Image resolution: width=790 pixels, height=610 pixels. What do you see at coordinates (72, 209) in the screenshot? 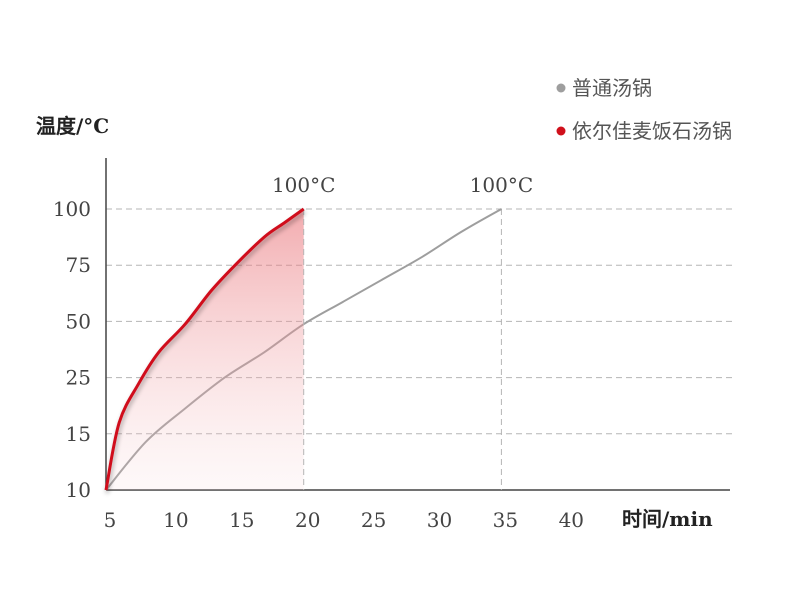
I see `y-tick-label: 100` at bounding box center [72, 209].